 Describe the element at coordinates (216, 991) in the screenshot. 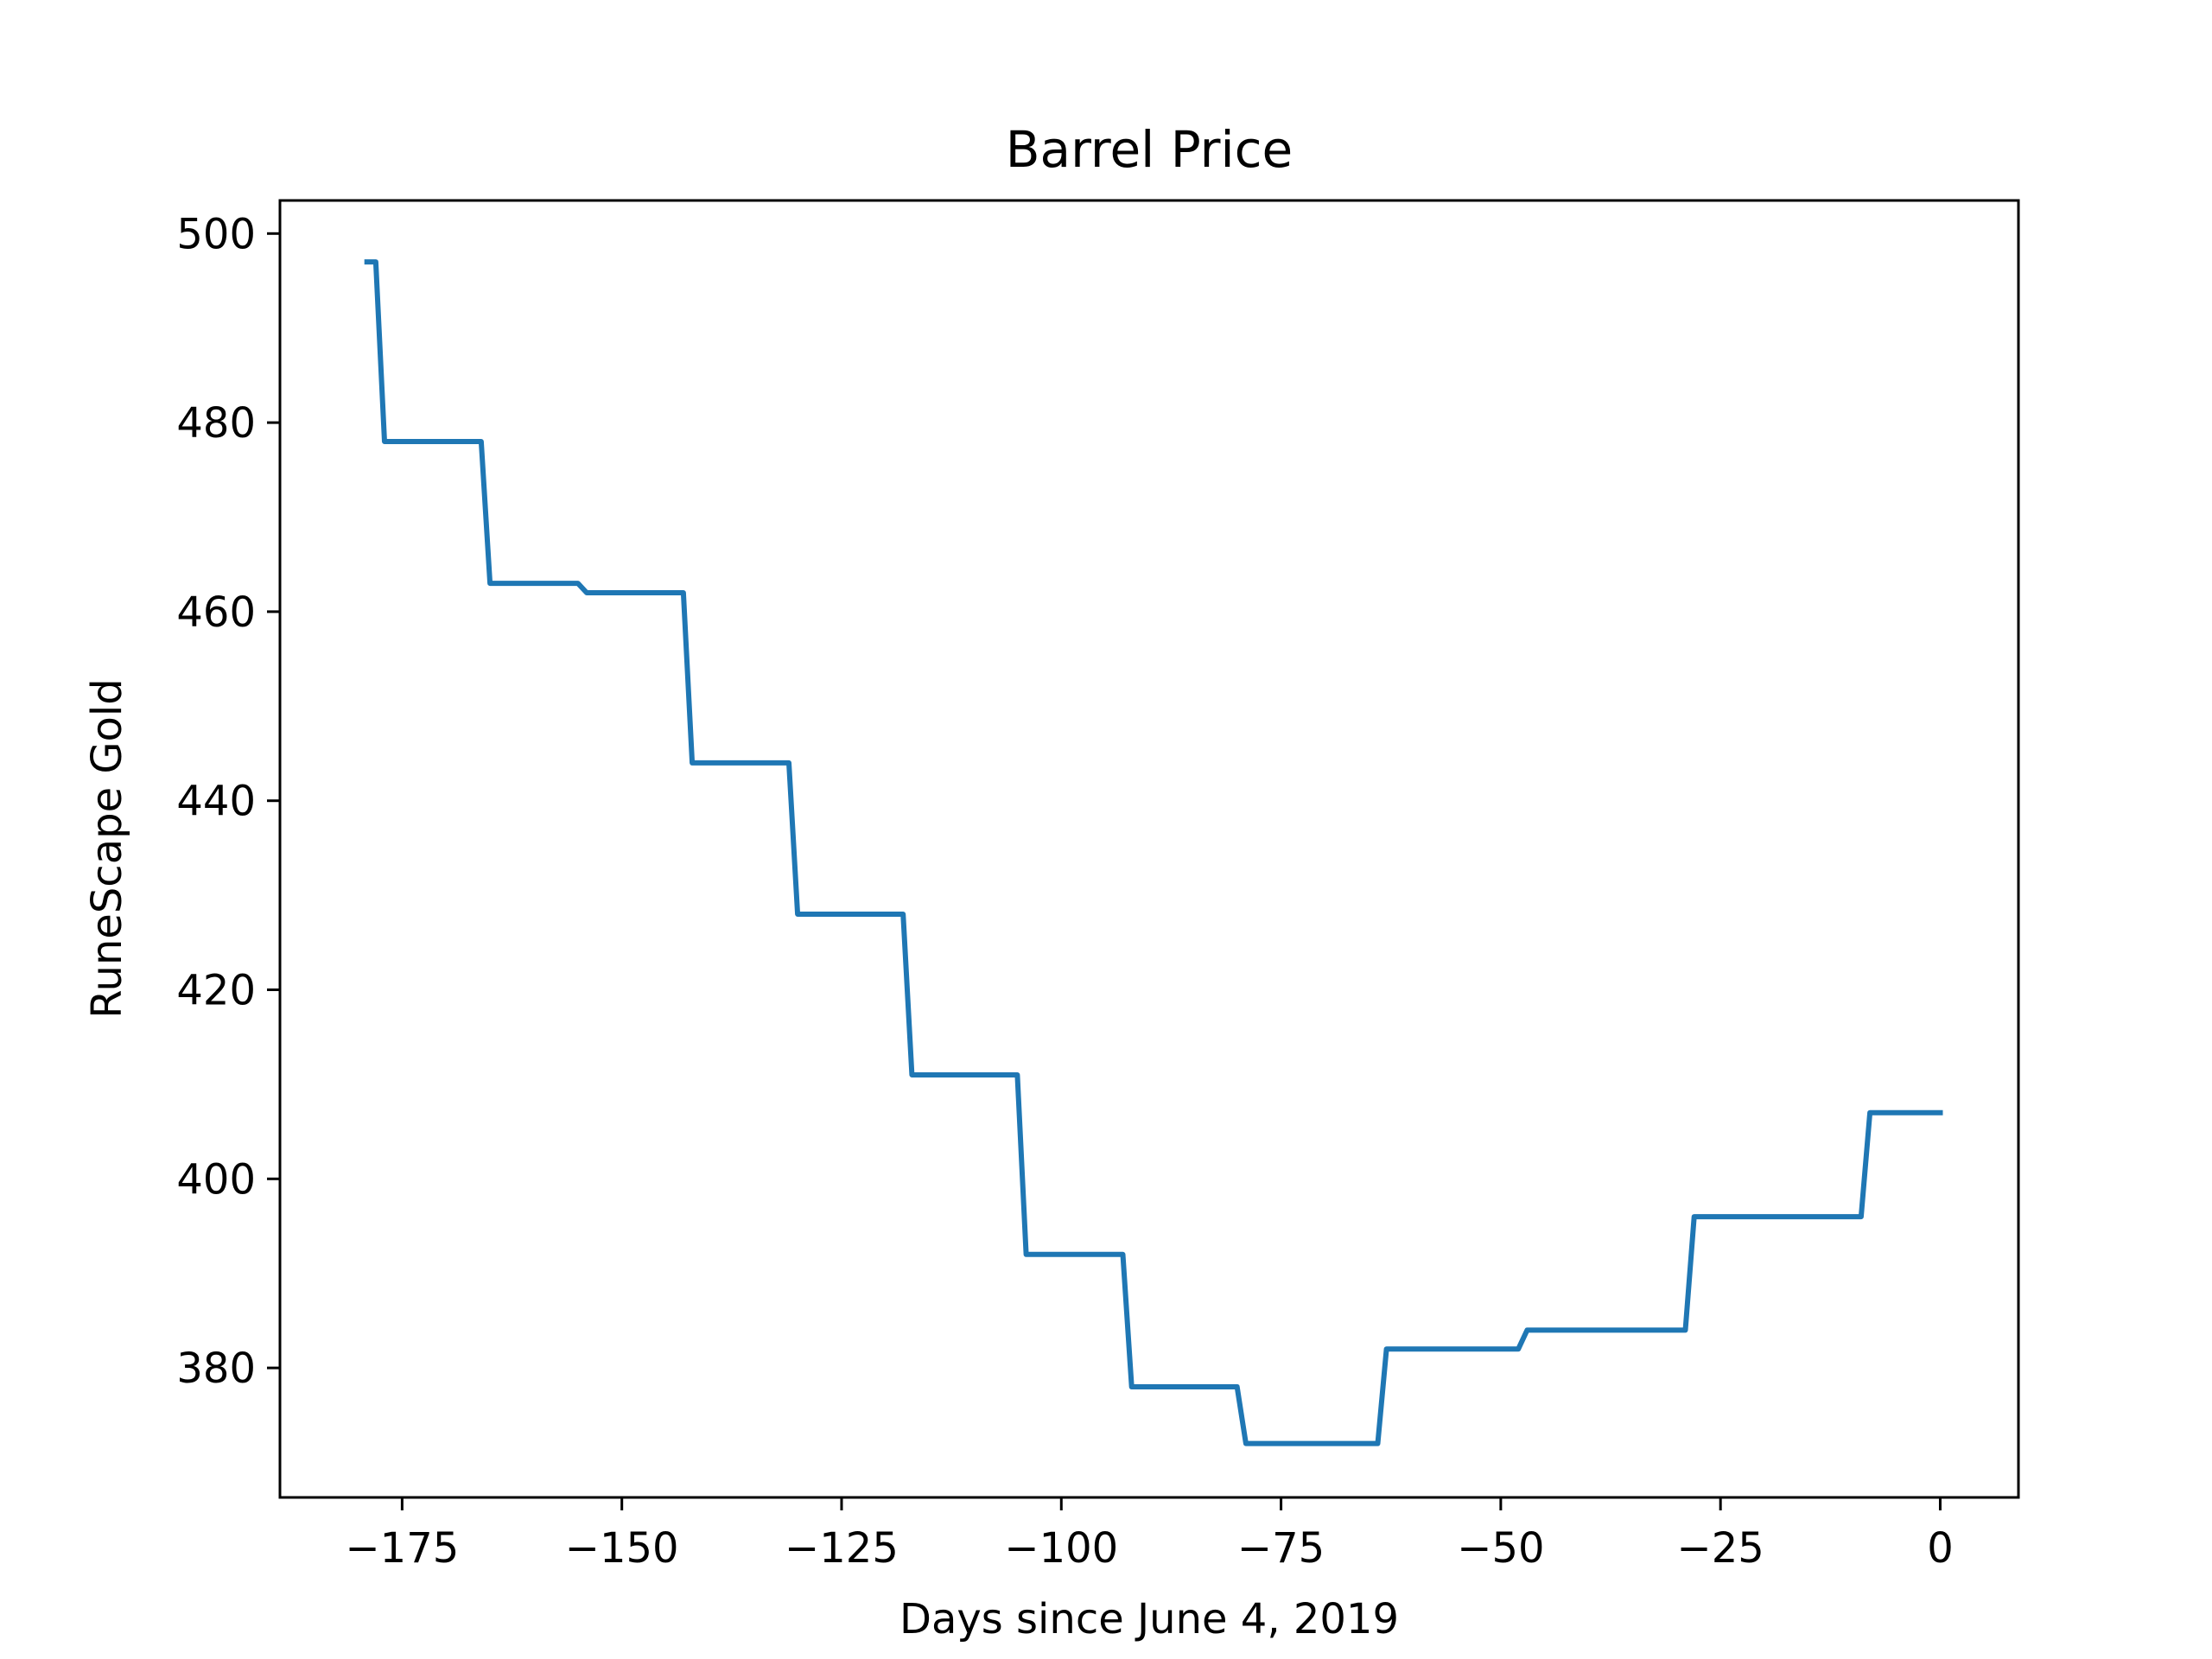

I see `y-tick-label: 420` at that location.